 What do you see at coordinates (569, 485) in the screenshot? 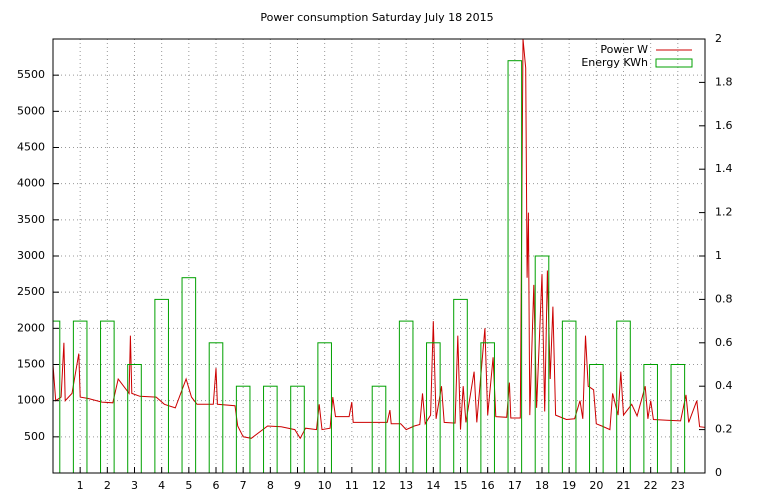
I see `x-tick-label: 19` at bounding box center [569, 485].